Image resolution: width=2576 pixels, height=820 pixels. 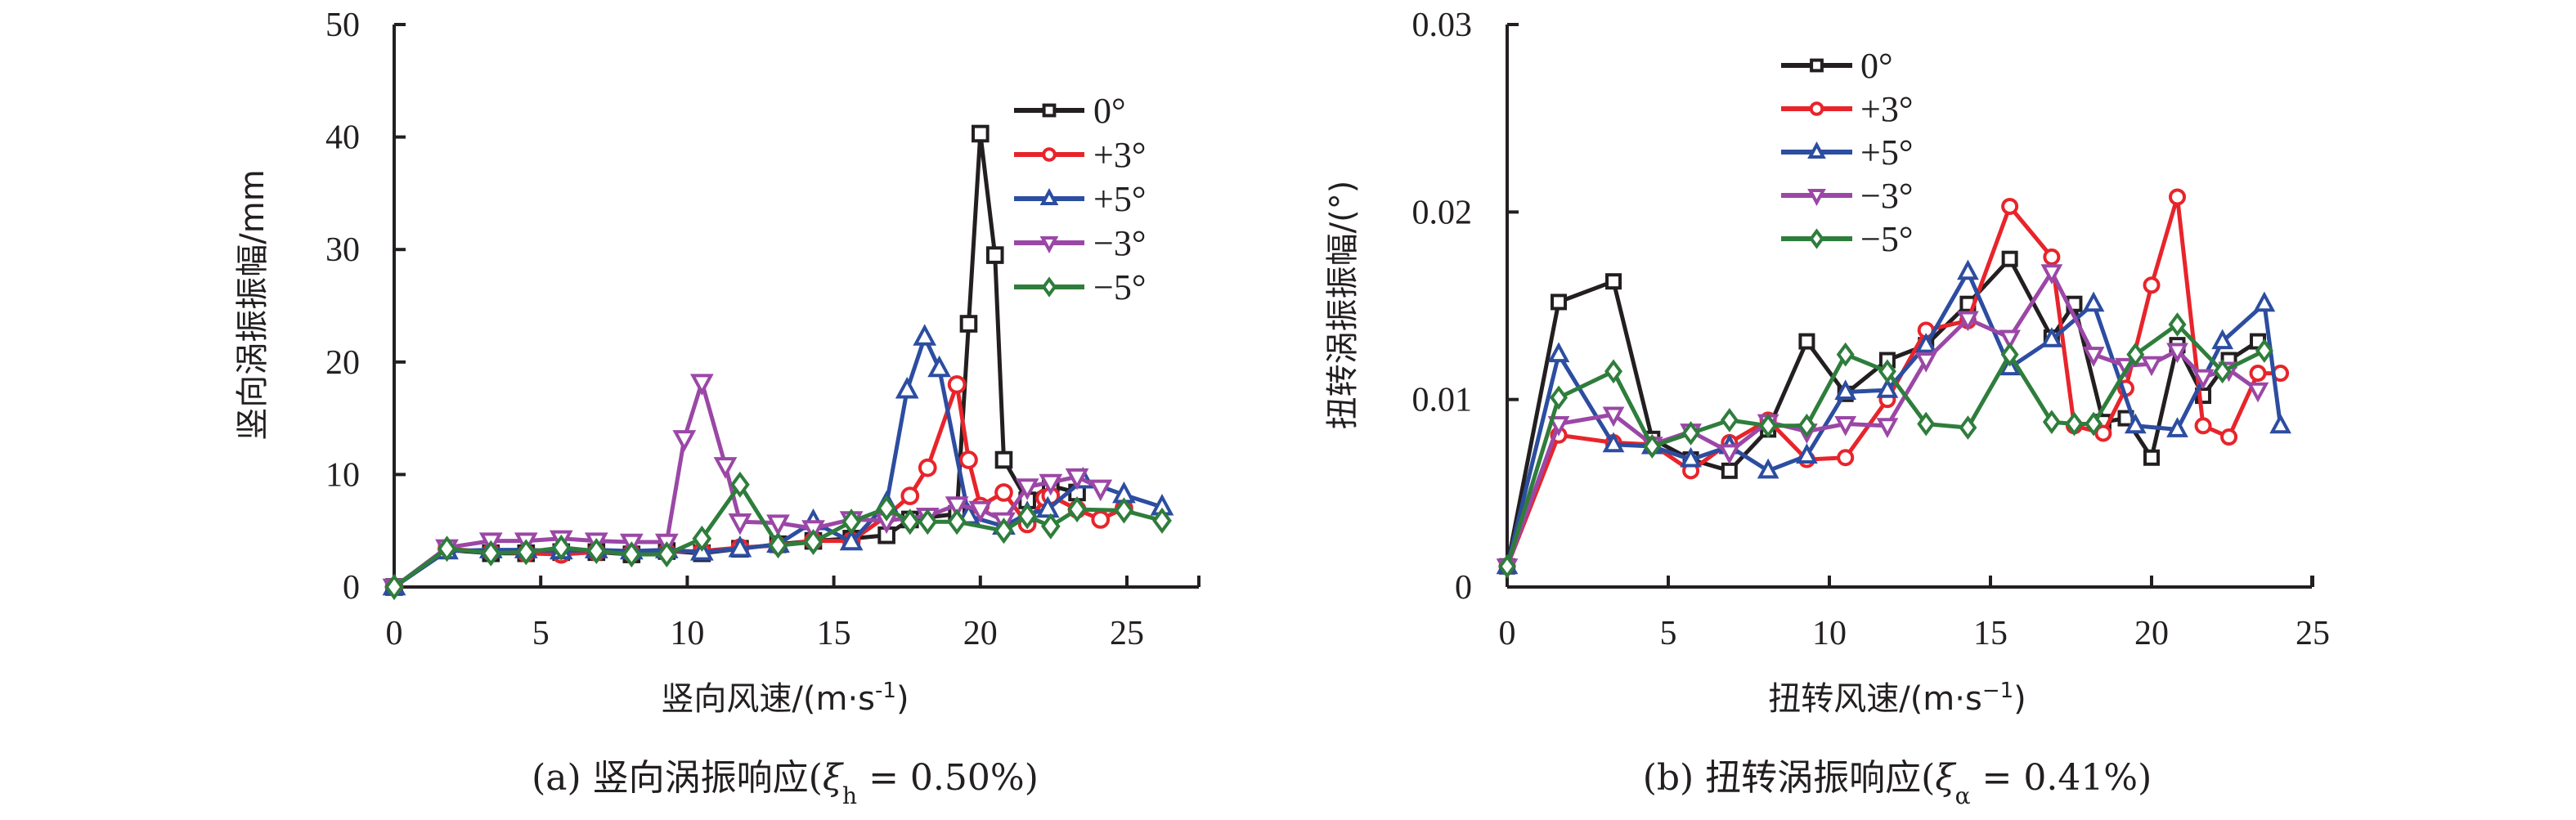 What do you see at coordinates (1507, 633) in the screenshot?
I see `x-tick-label: 0` at bounding box center [1507, 633].